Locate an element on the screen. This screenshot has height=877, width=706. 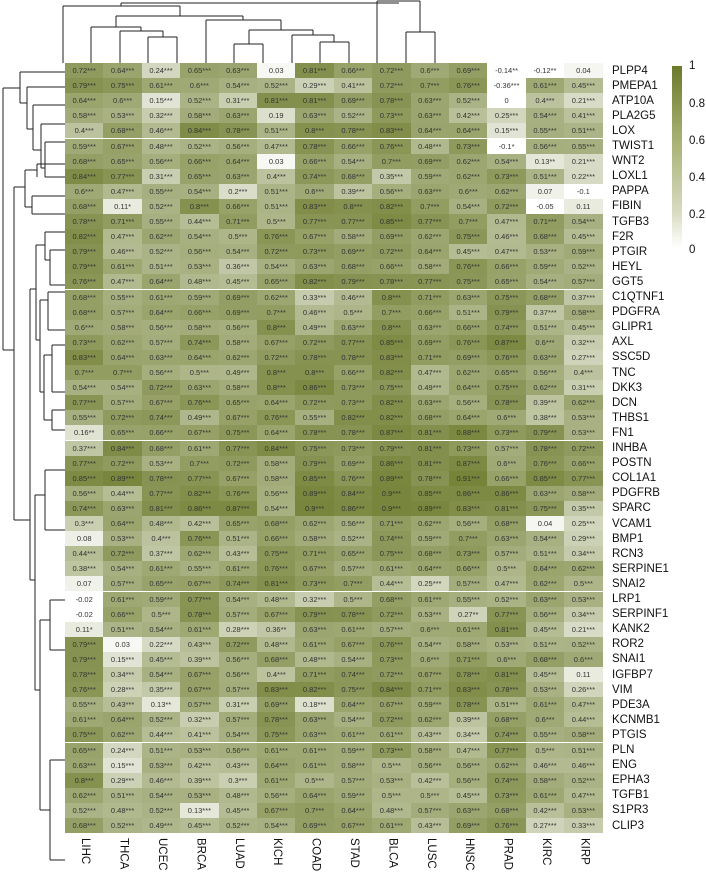
heatmap-cell: 0.66*** is located at coordinates (353, 373).